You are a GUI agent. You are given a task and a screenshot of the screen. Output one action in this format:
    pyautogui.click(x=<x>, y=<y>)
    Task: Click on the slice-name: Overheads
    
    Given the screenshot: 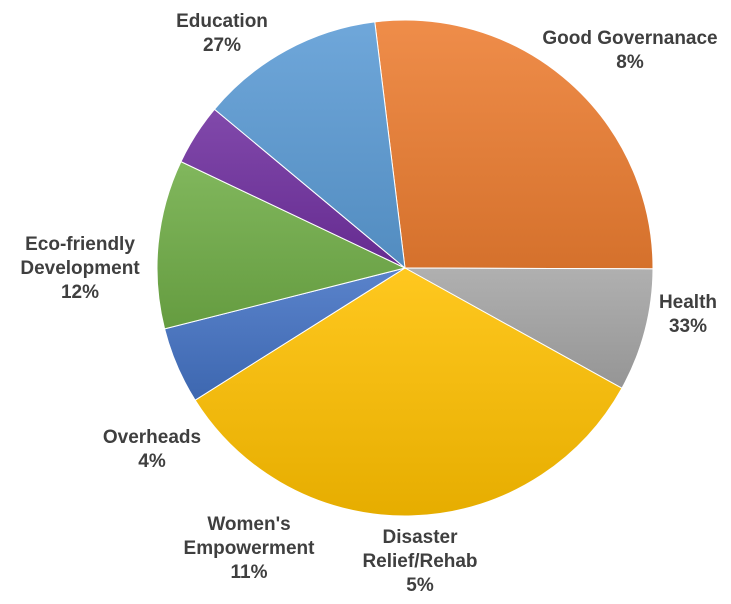 What is the action you would take?
    pyautogui.click(x=152, y=437)
    